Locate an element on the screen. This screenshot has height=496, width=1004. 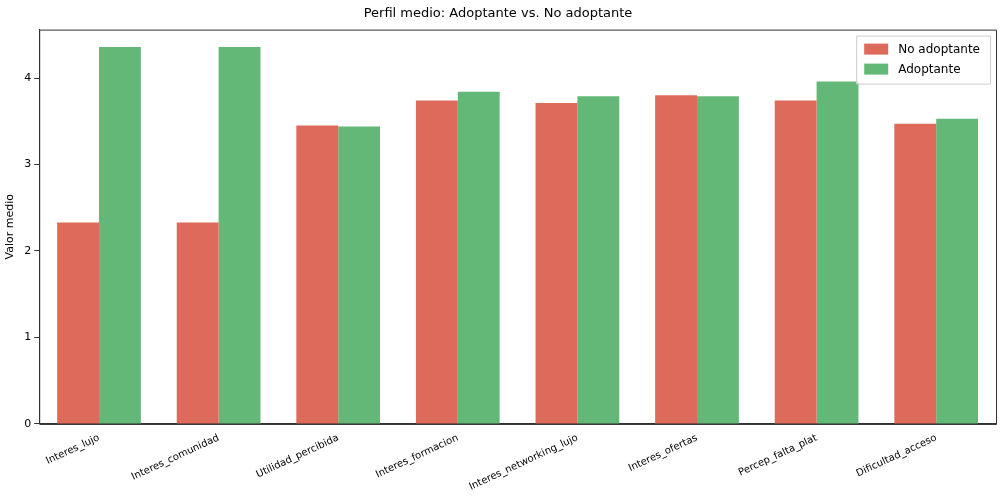
y-tick-label: 3 is located at coordinates (28, 164).